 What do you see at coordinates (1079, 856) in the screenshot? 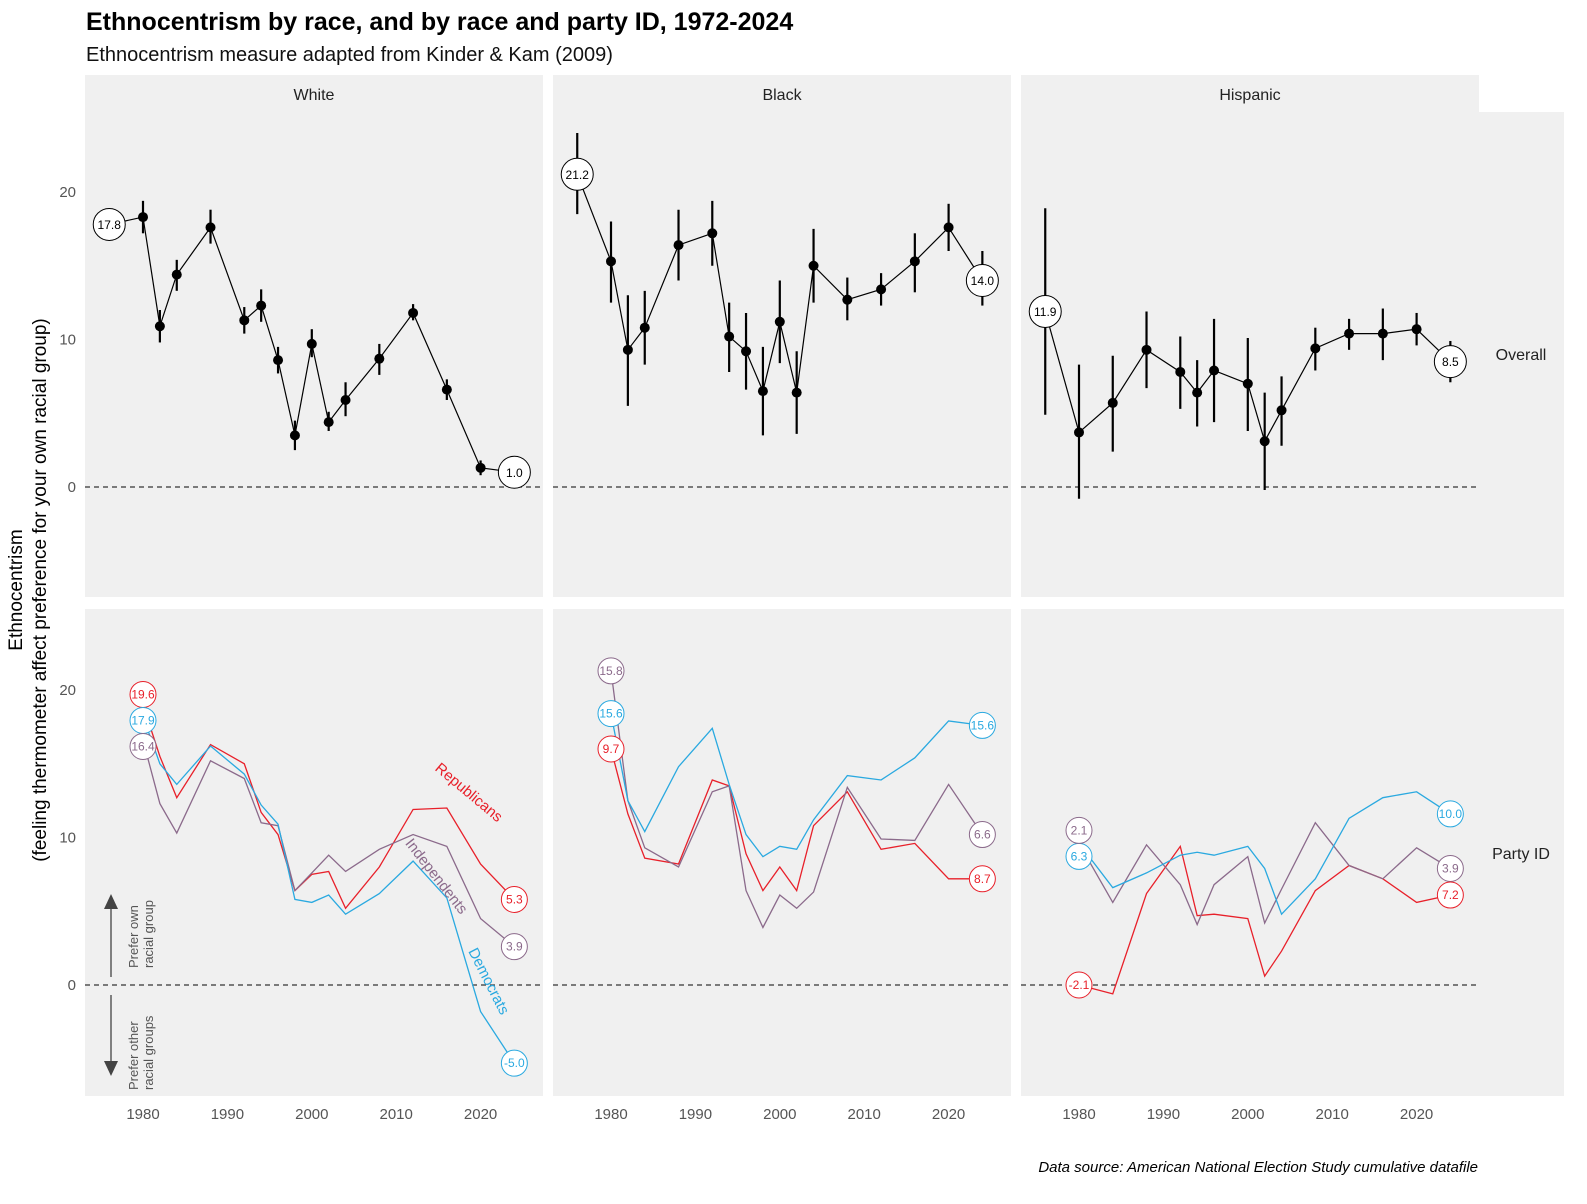
I see `value-label: 6.3` at bounding box center [1079, 856].